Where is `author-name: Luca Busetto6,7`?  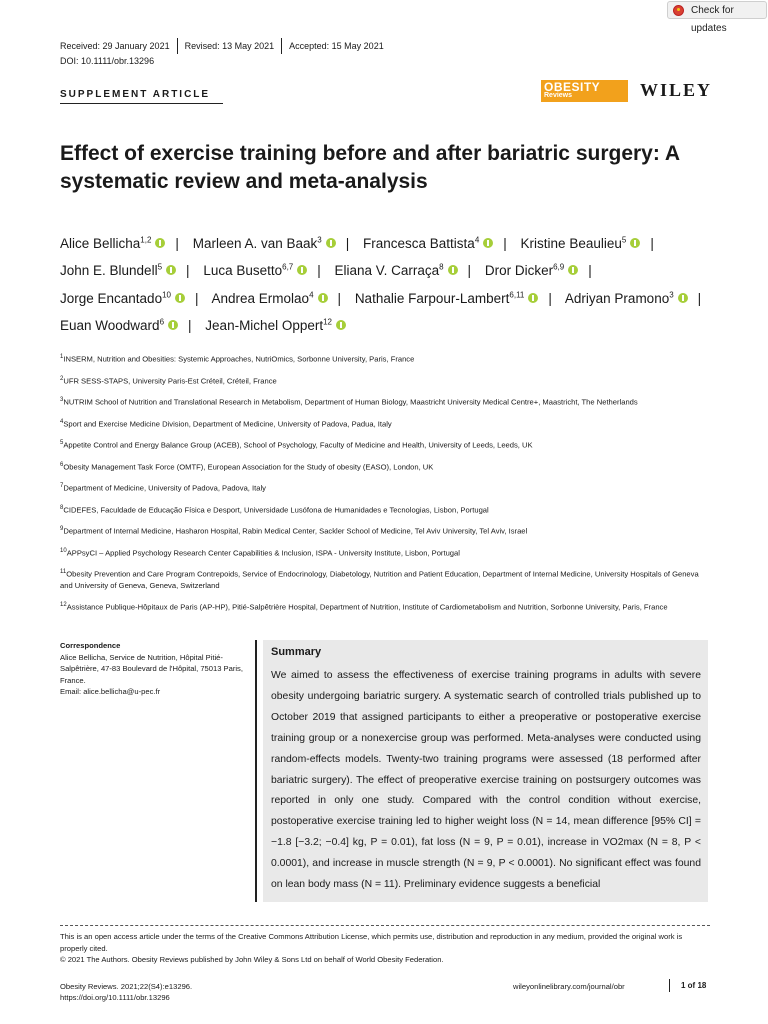 author-name: Luca Busetto6,7 is located at coordinates (255, 270).